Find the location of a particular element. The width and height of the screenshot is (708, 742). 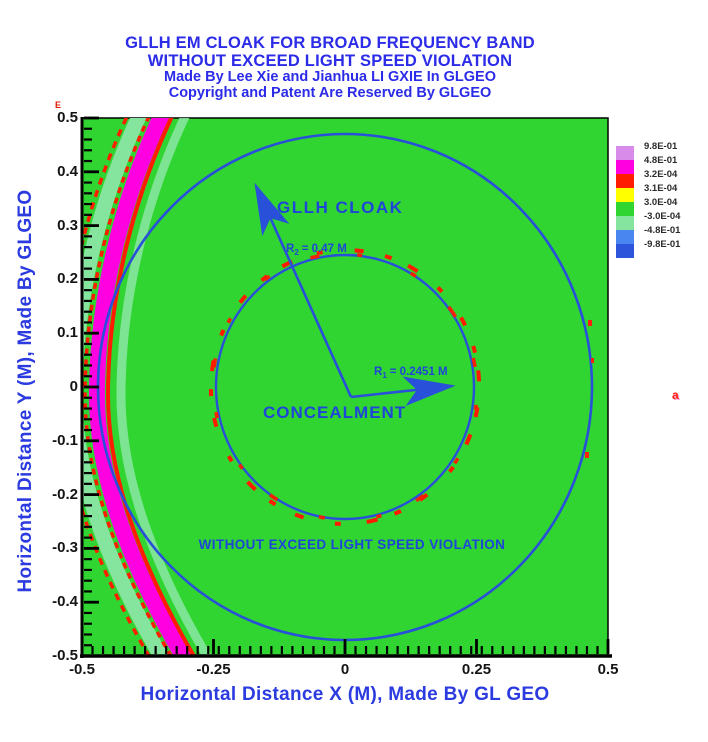

r1-value-label: R1 = 0.2451 M is located at coordinates (411, 373).